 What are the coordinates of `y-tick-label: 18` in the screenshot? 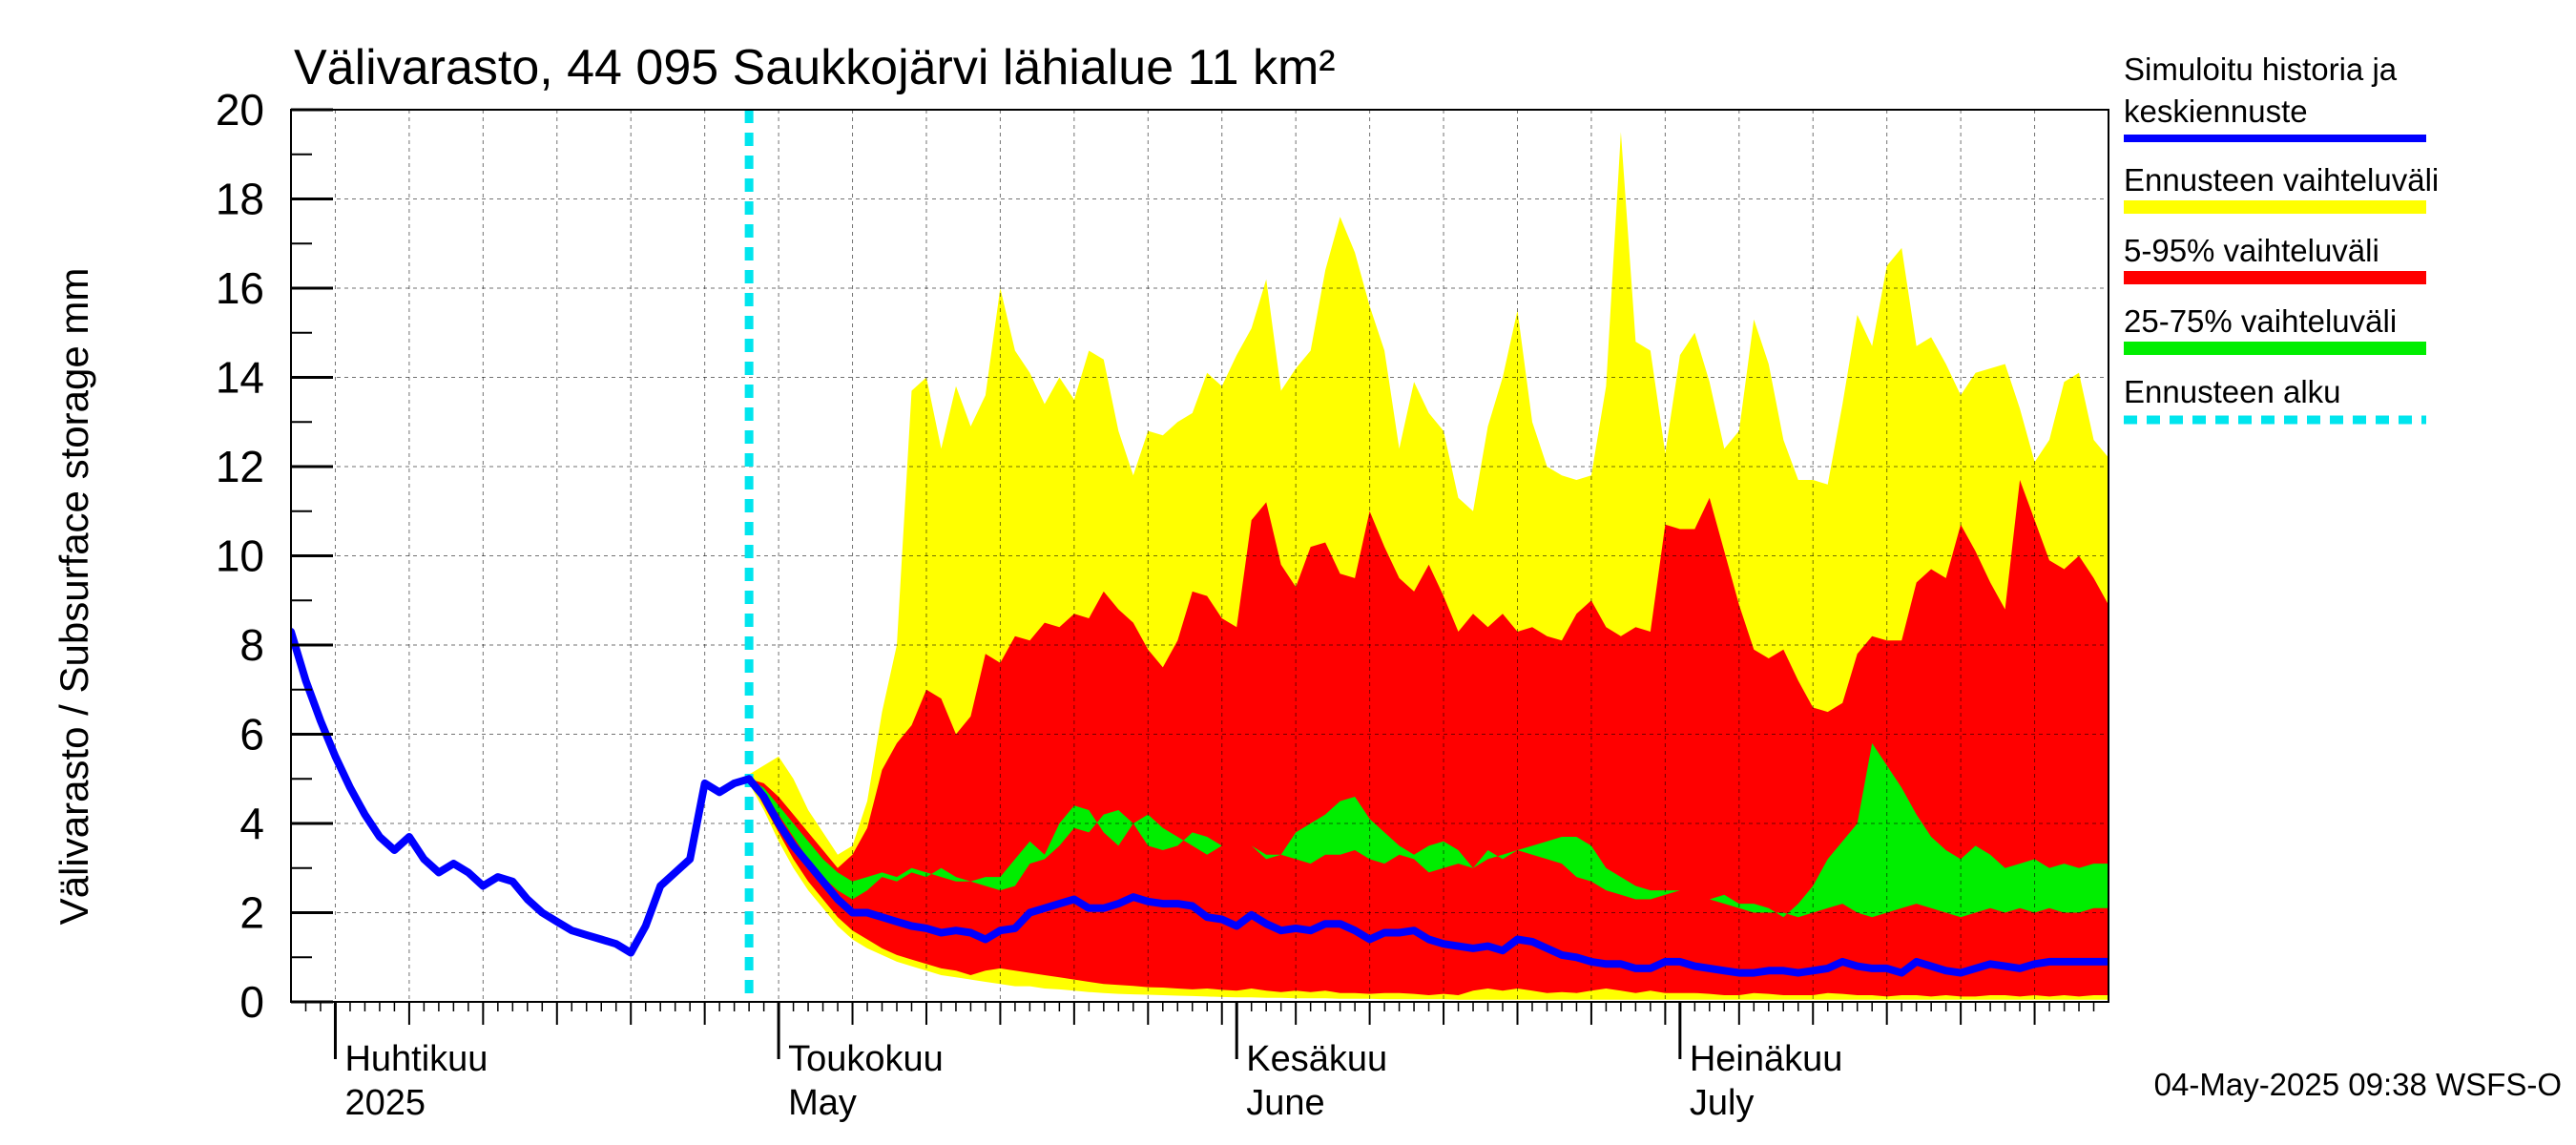 It's located at (240, 199).